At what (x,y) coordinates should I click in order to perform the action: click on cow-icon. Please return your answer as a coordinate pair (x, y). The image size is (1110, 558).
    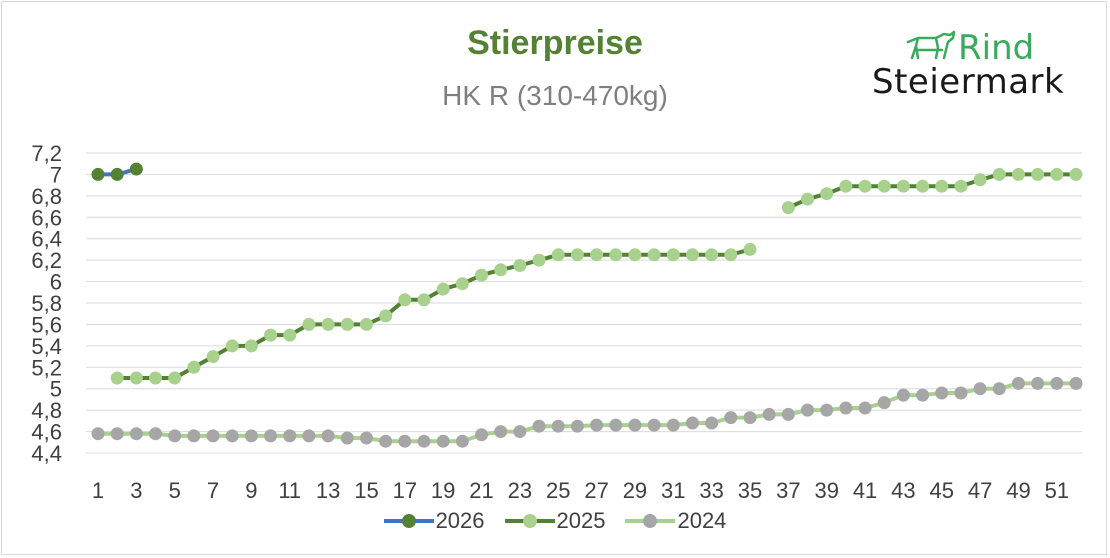
    Looking at the image, I should click on (931, 45).